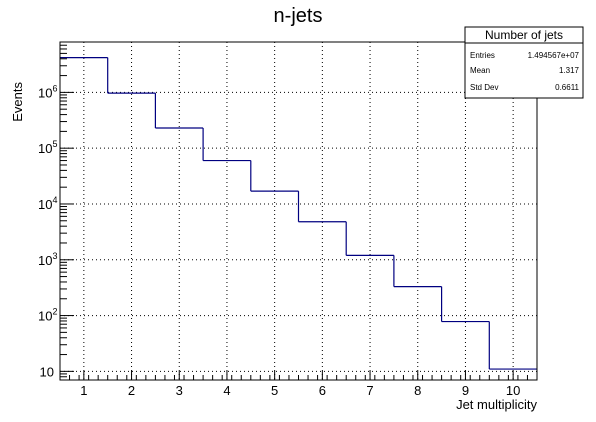  What do you see at coordinates (554, 55) in the screenshot?
I see `stats-entries-value: 1.494567e+07` at bounding box center [554, 55].